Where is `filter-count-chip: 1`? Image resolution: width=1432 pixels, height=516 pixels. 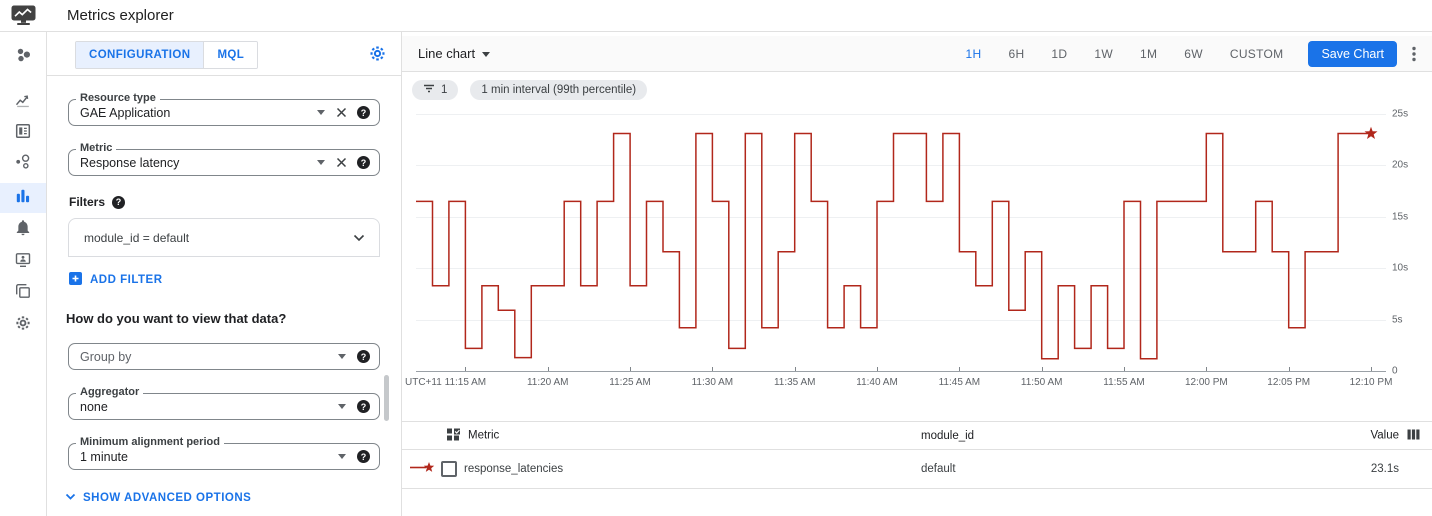
filter-count-chip: 1 is located at coordinates (435, 90).